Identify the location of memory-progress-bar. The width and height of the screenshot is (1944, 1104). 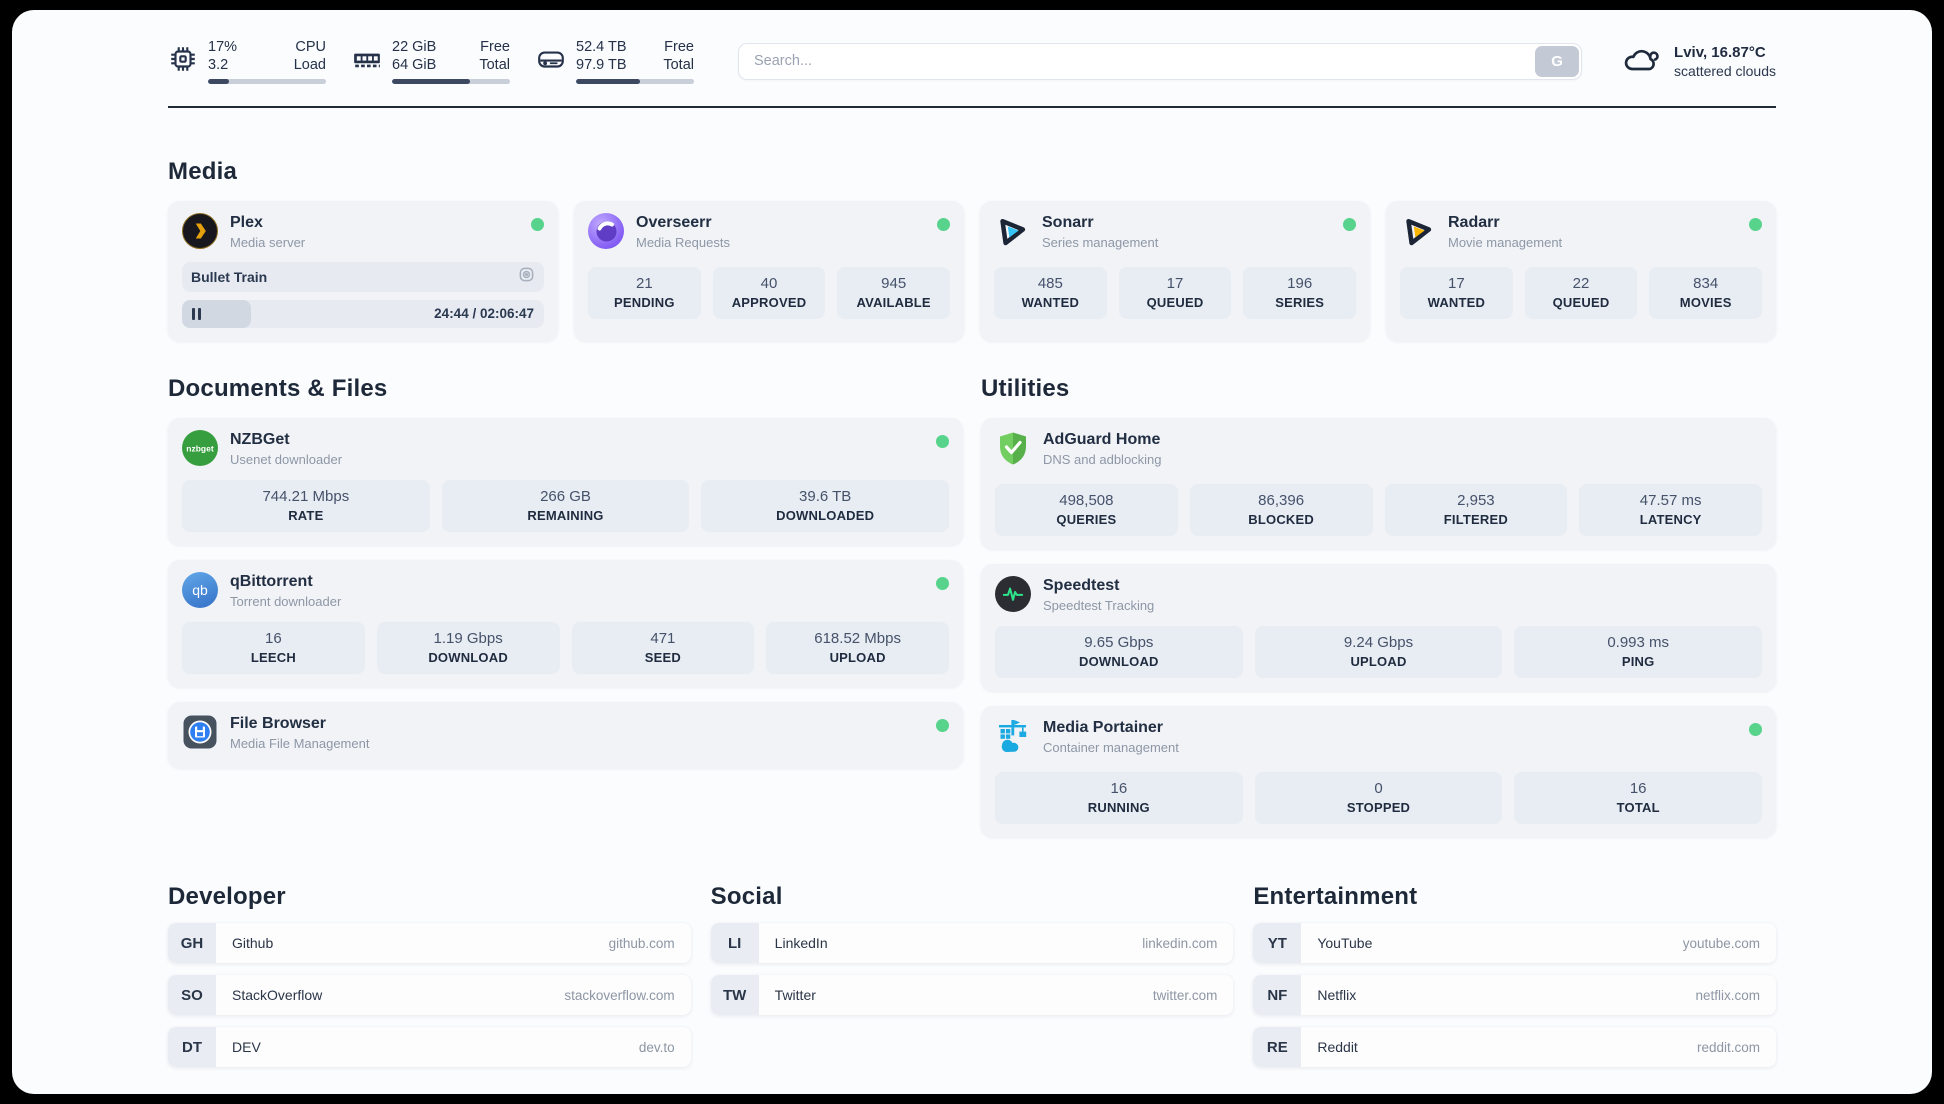
(451, 81).